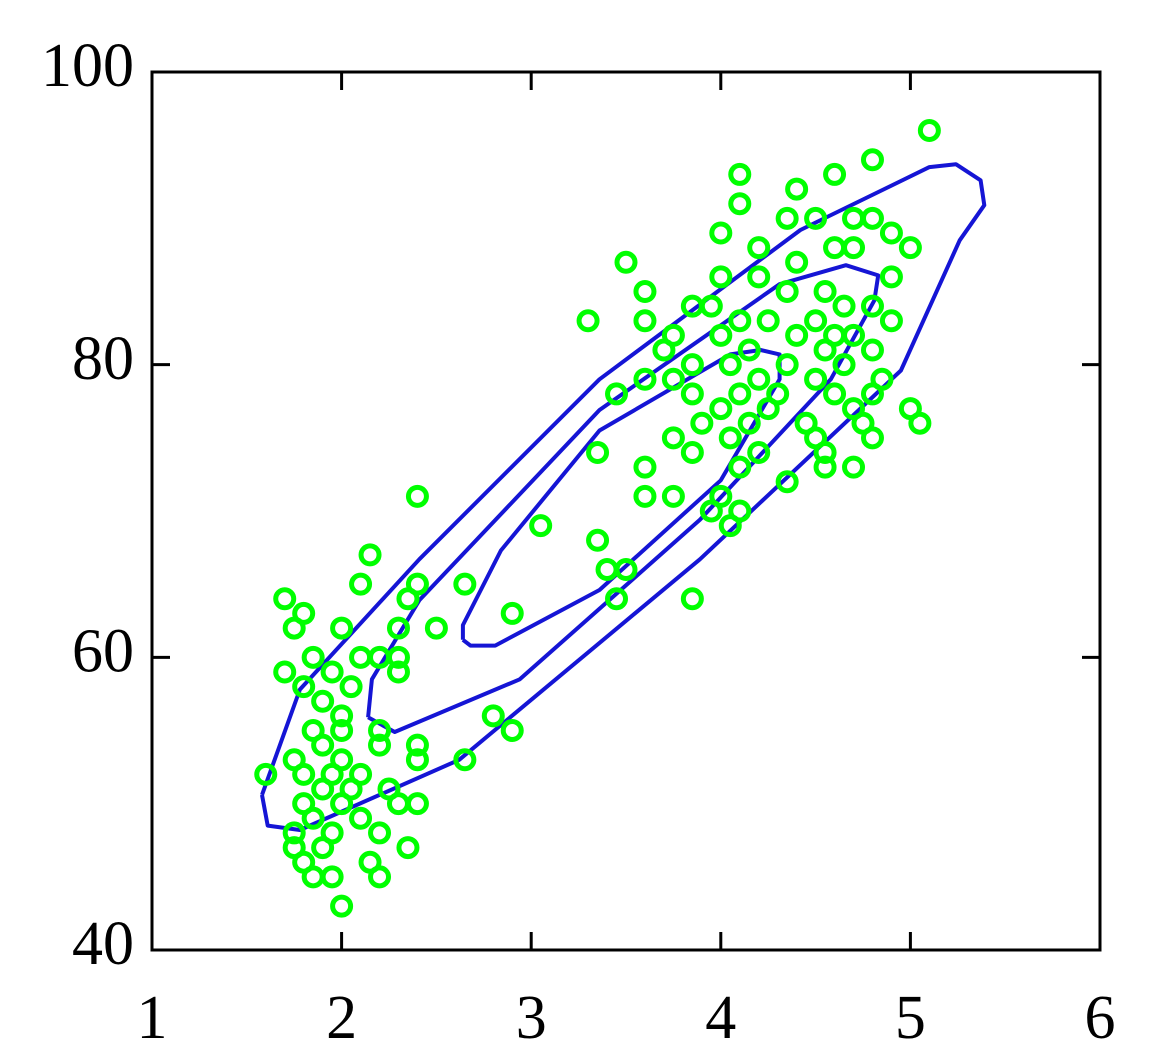 This screenshot has height=1058, width=1150. What do you see at coordinates (531, 1018) in the screenshot?
I see `x-tick-label: 3` at bounding box center [531, 1018].